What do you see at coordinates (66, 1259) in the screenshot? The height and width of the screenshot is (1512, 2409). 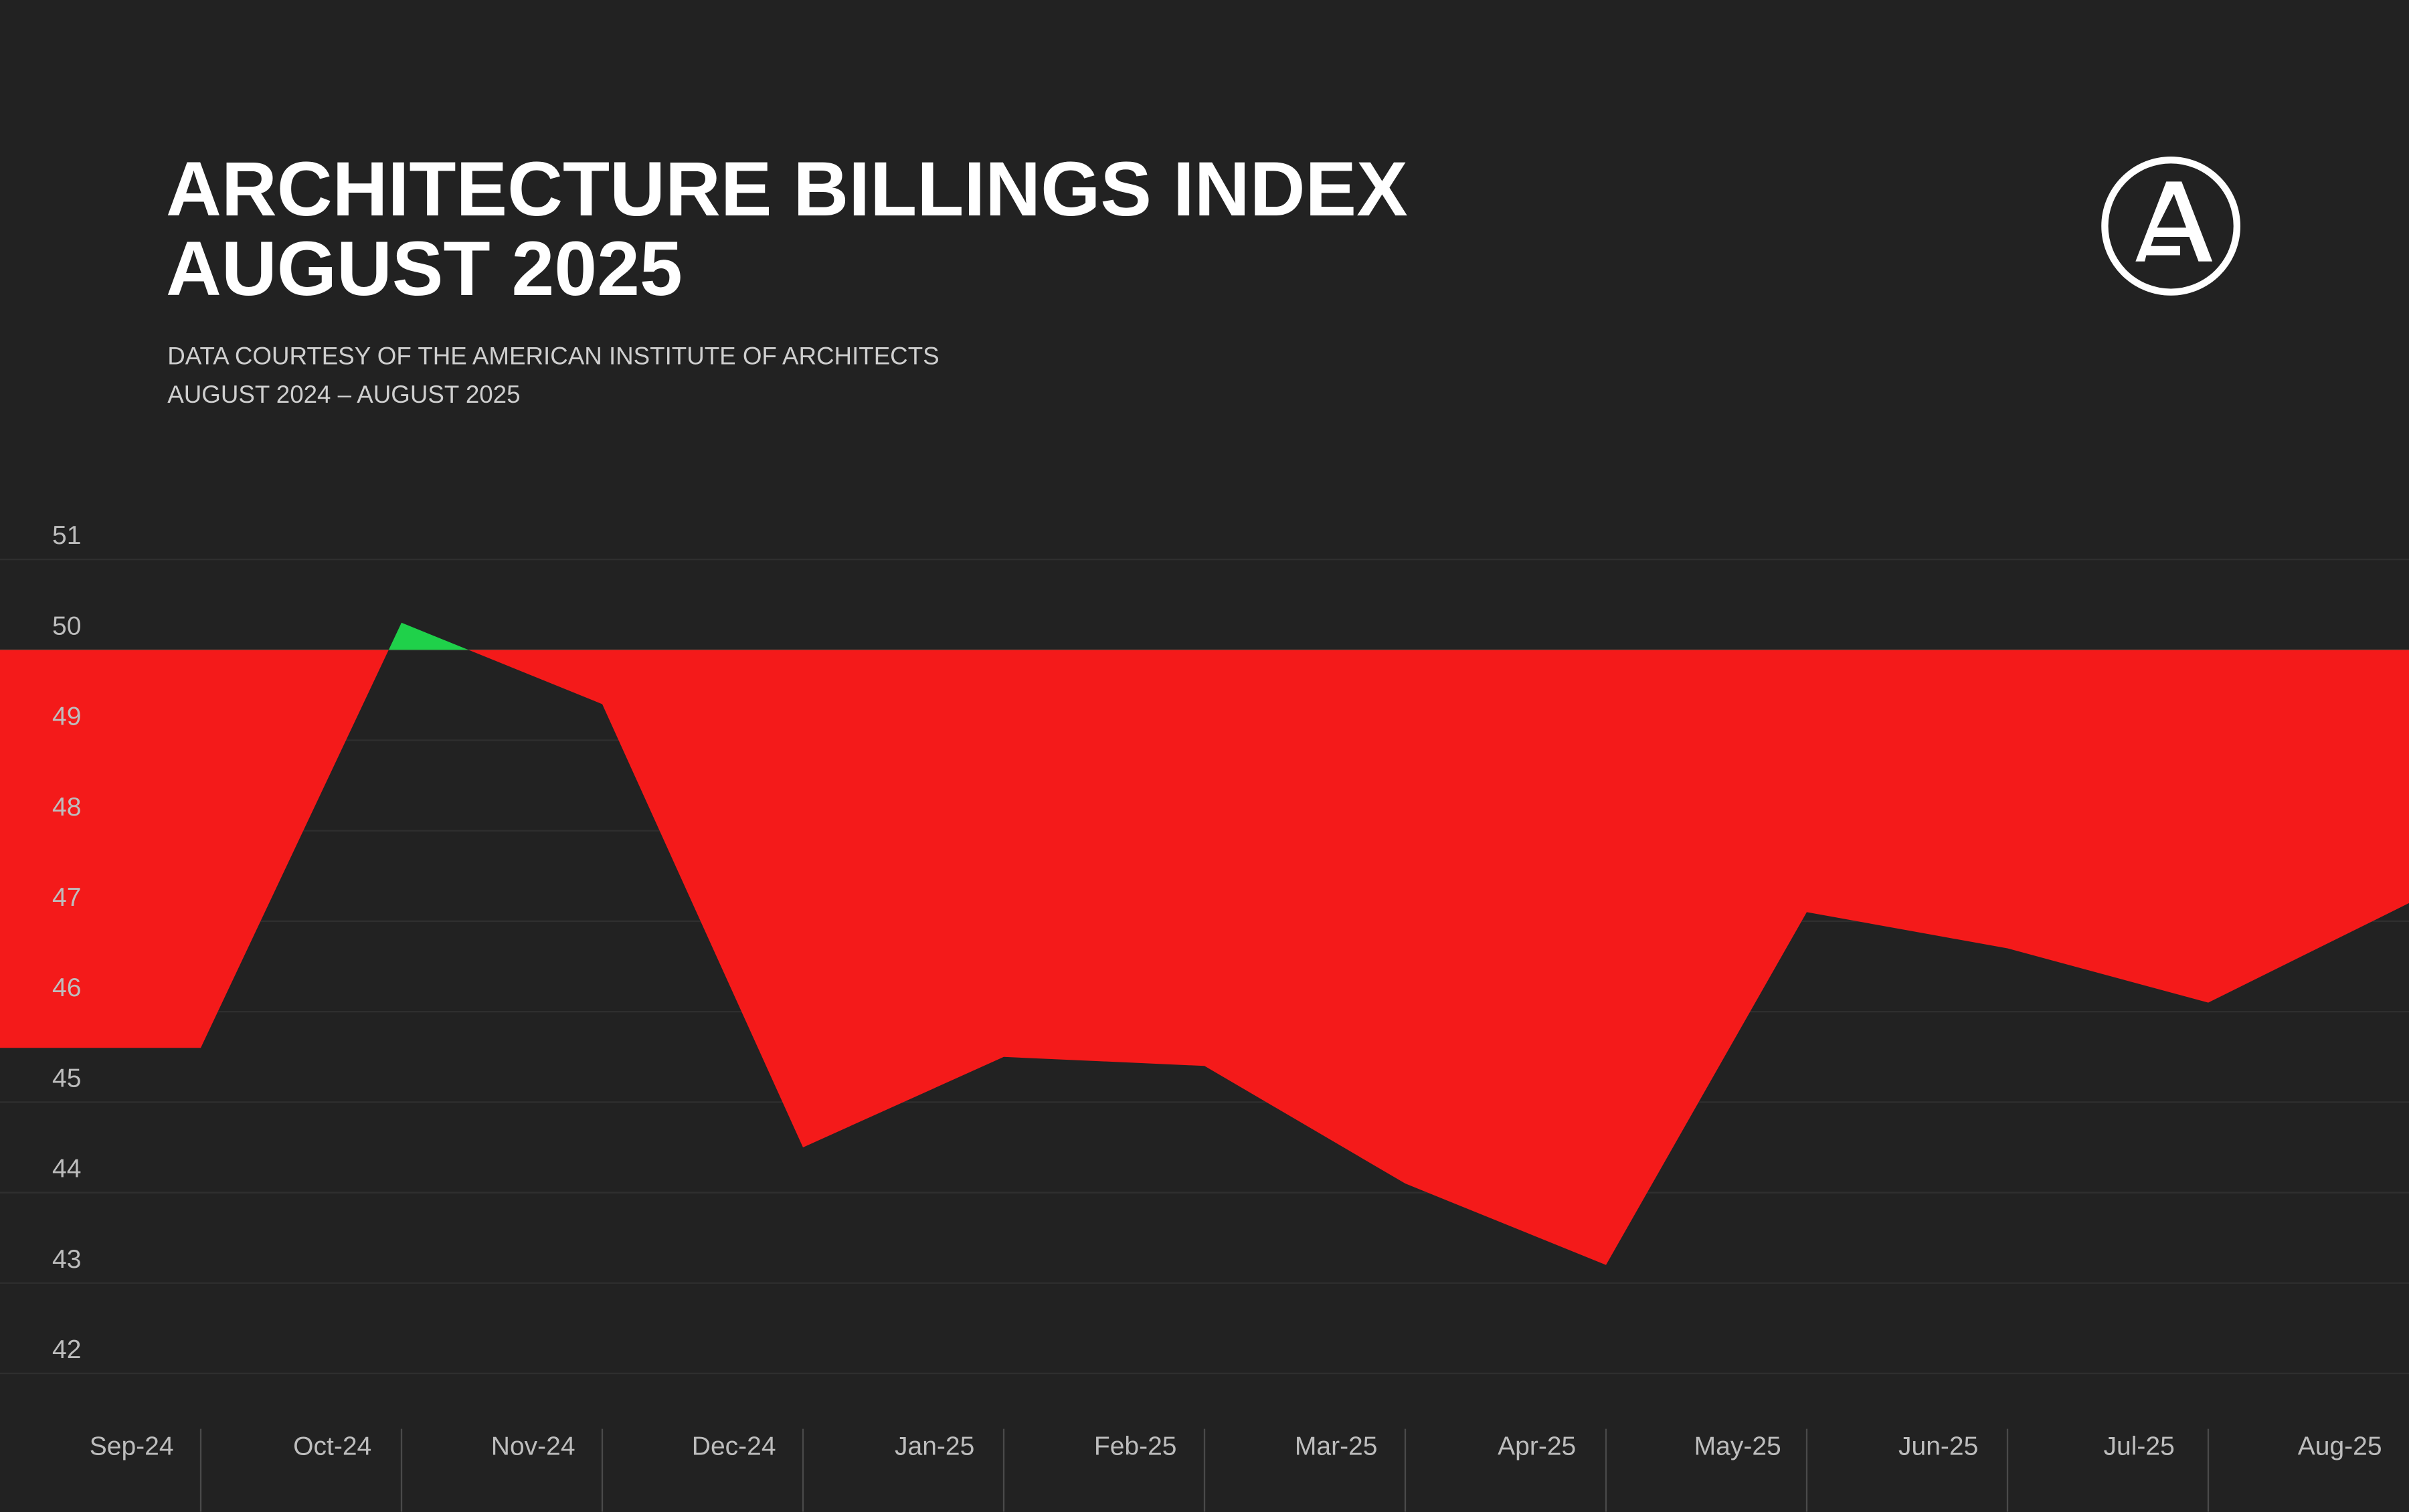 I see `y-tick-label: 43` at bounding box center [66, 1259].